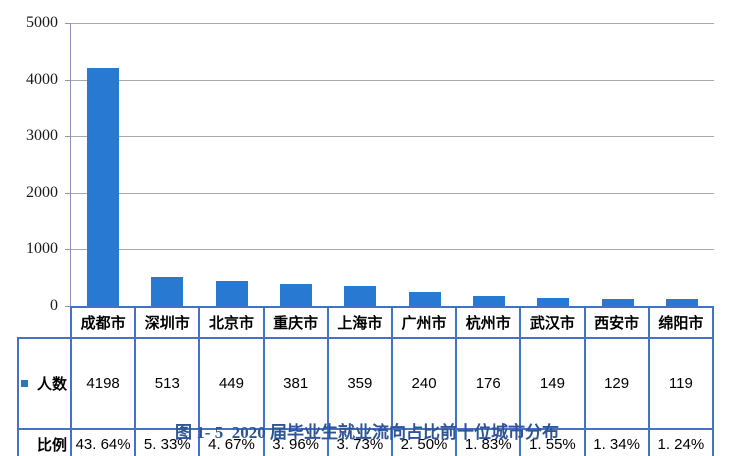 The image size is (734, 456). What do you see at coordinates (42, 192) in the screenshot?
I see `y-axis-label-2000: 2000` at bounding box center [42, 192].